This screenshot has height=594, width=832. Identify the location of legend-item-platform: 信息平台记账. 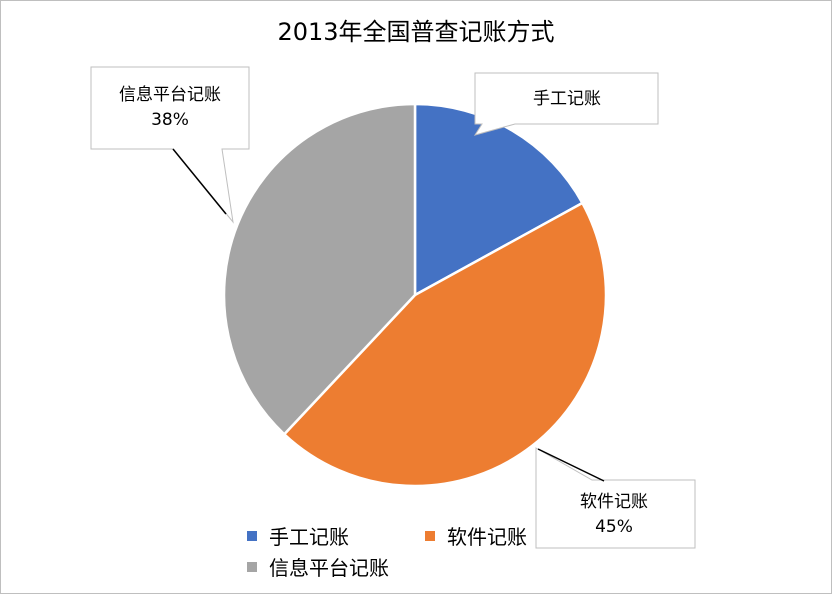
(318, 566).